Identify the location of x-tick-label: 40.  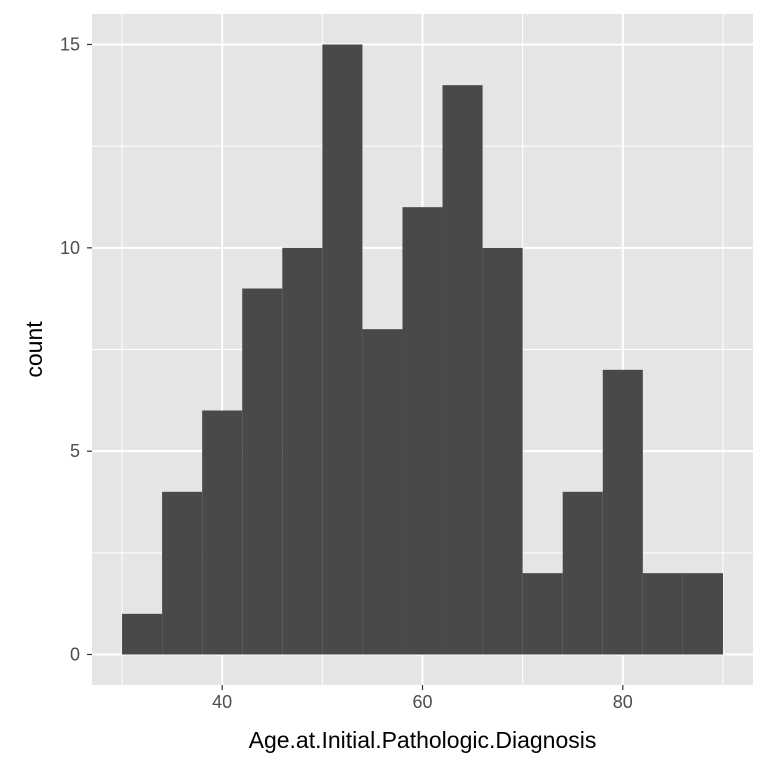
(222, 702).